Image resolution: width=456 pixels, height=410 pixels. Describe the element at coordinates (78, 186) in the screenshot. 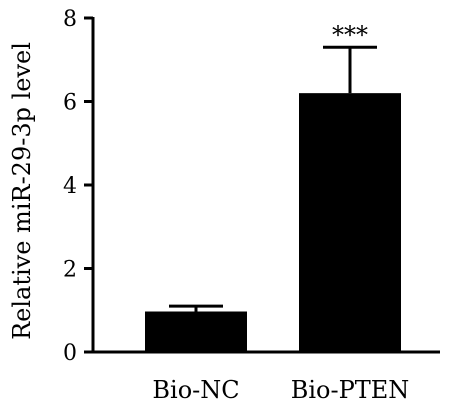

I see `y-ticks-layer: 0 2 4 6 8` at that location.